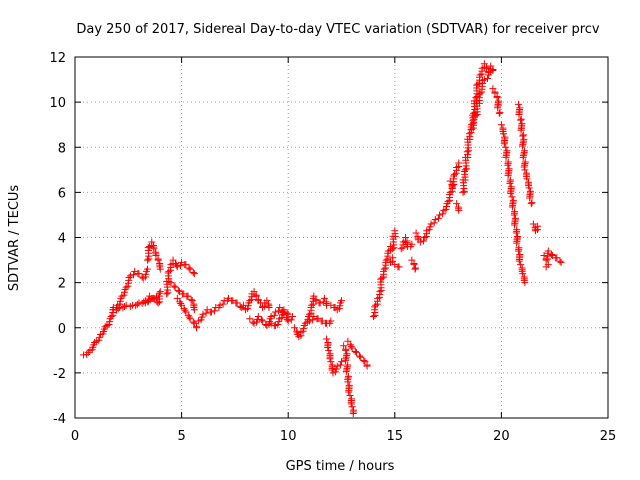  What do you see at coordinates (501, 436) in the screenshot?
I see `x-tick-label: 20` at bounding box center [501, 436].